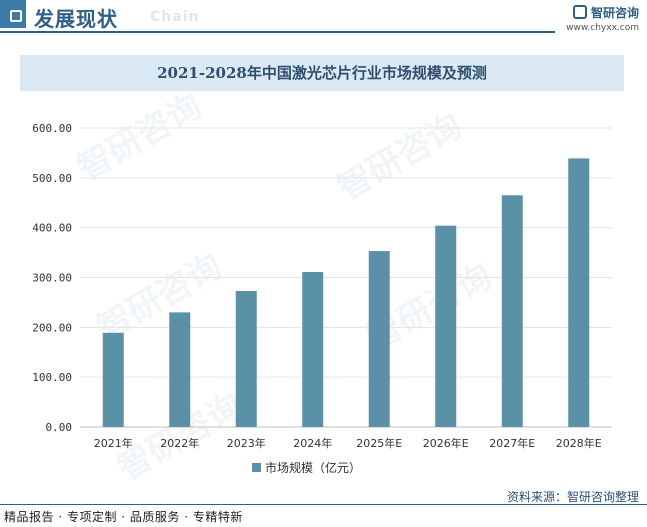 Image resolution: width=647 pixels, height=527 pixels. What do you see at coordinates (579, 443) in the screenshot?
I see `x-tick-label: 2028年E` at bounding box center [579, 443].